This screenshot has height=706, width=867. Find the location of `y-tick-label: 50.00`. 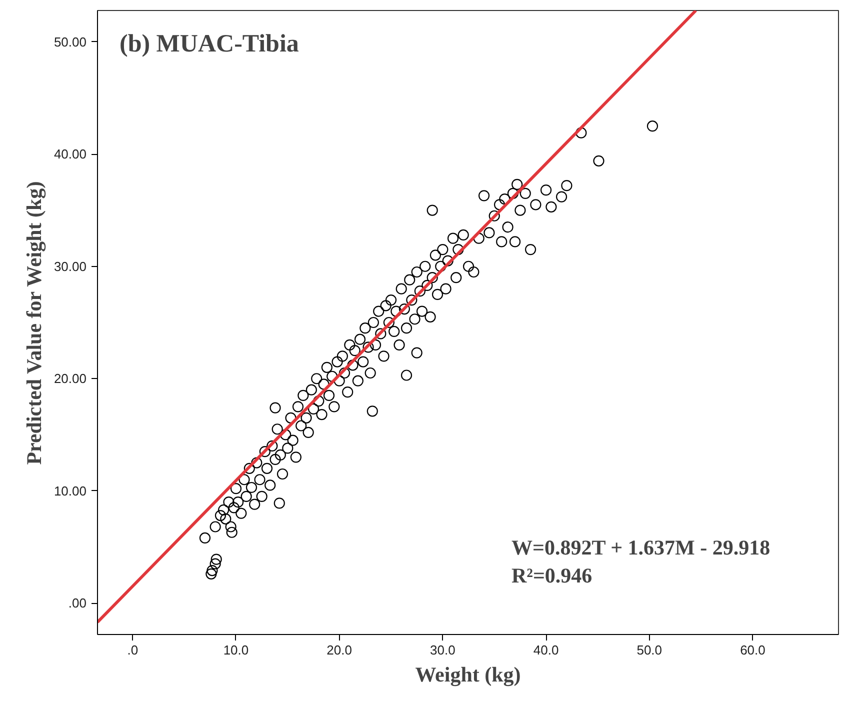

y-tick-label: 50.00 is located at coordinates (70, 42).